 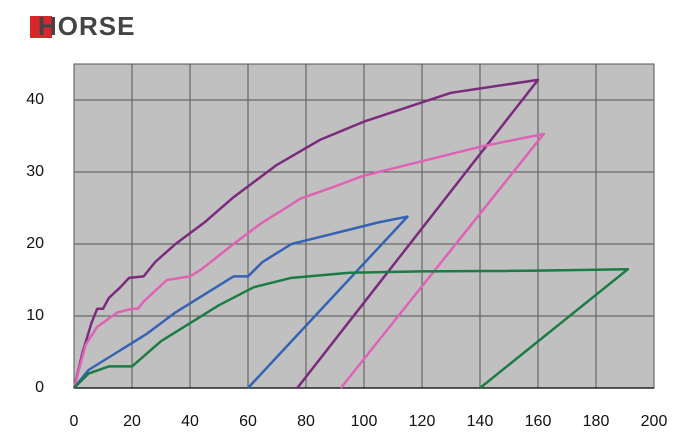 What do you see at coordinates (248, 421) in the screenshot?
I see `x-tick-label: 60` at bounding box center [248, 421].